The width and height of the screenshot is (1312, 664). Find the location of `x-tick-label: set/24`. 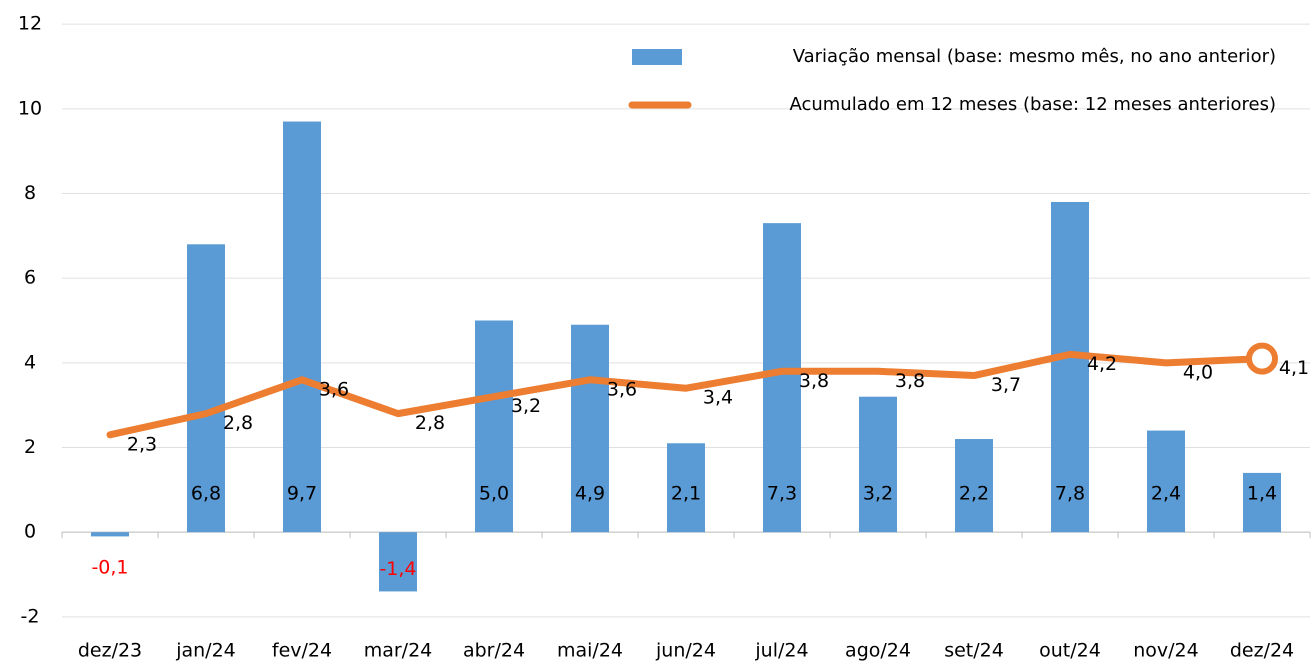

x-tick-label: set/24 is located at coordinates (974, 651).